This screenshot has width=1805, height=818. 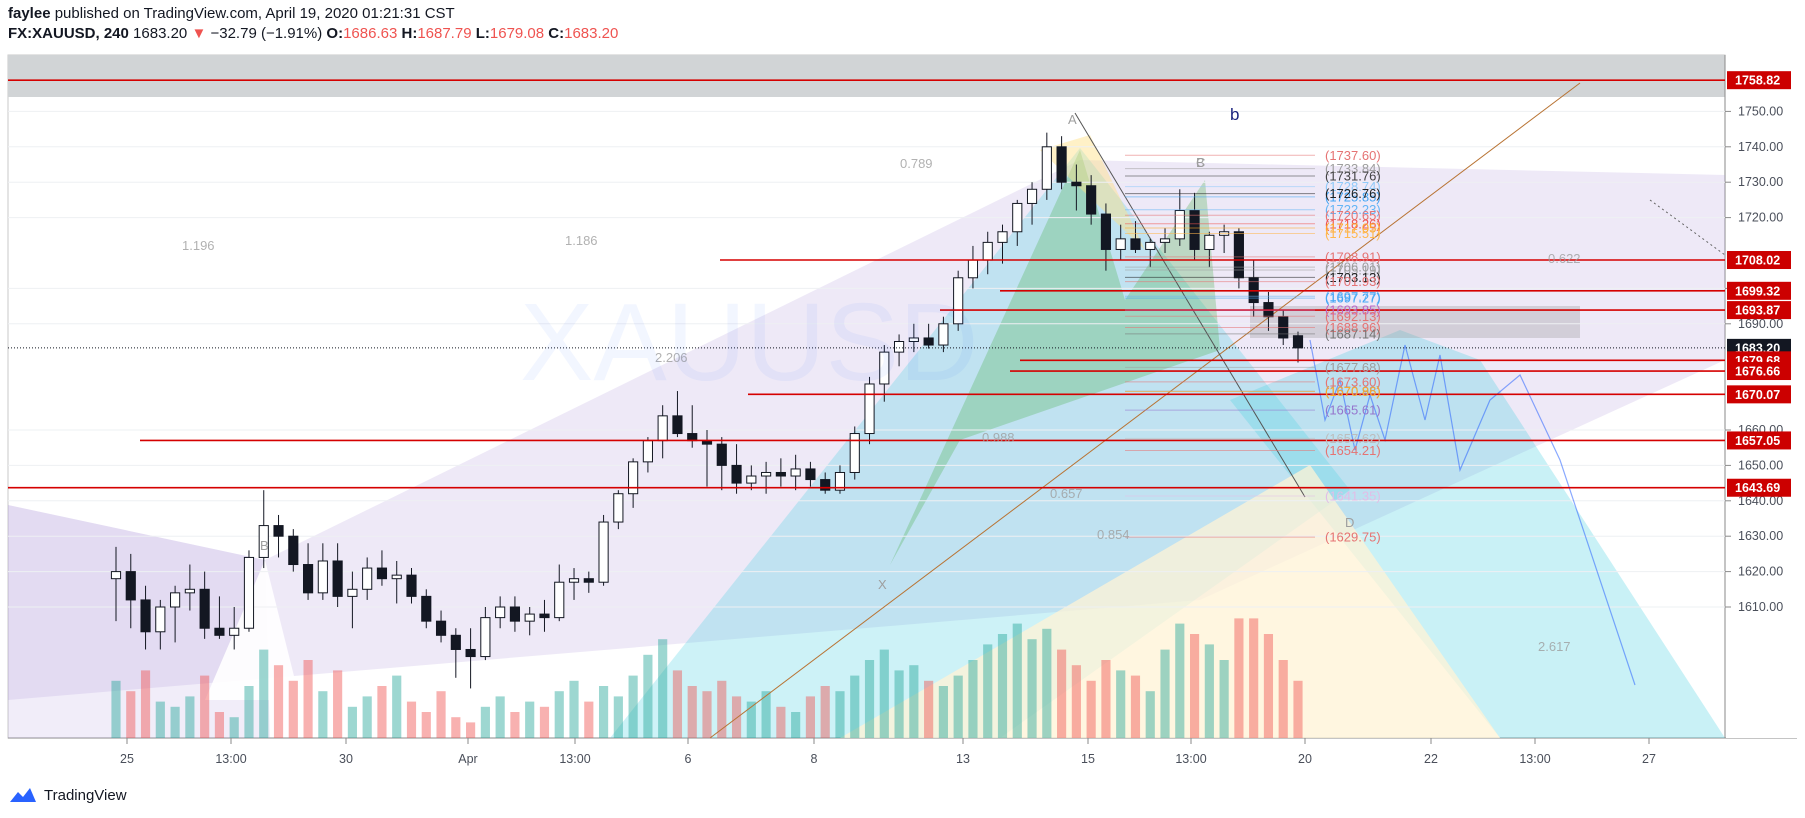 I want to click on projection-label: (1687.14), so click(x=1353, y=333).